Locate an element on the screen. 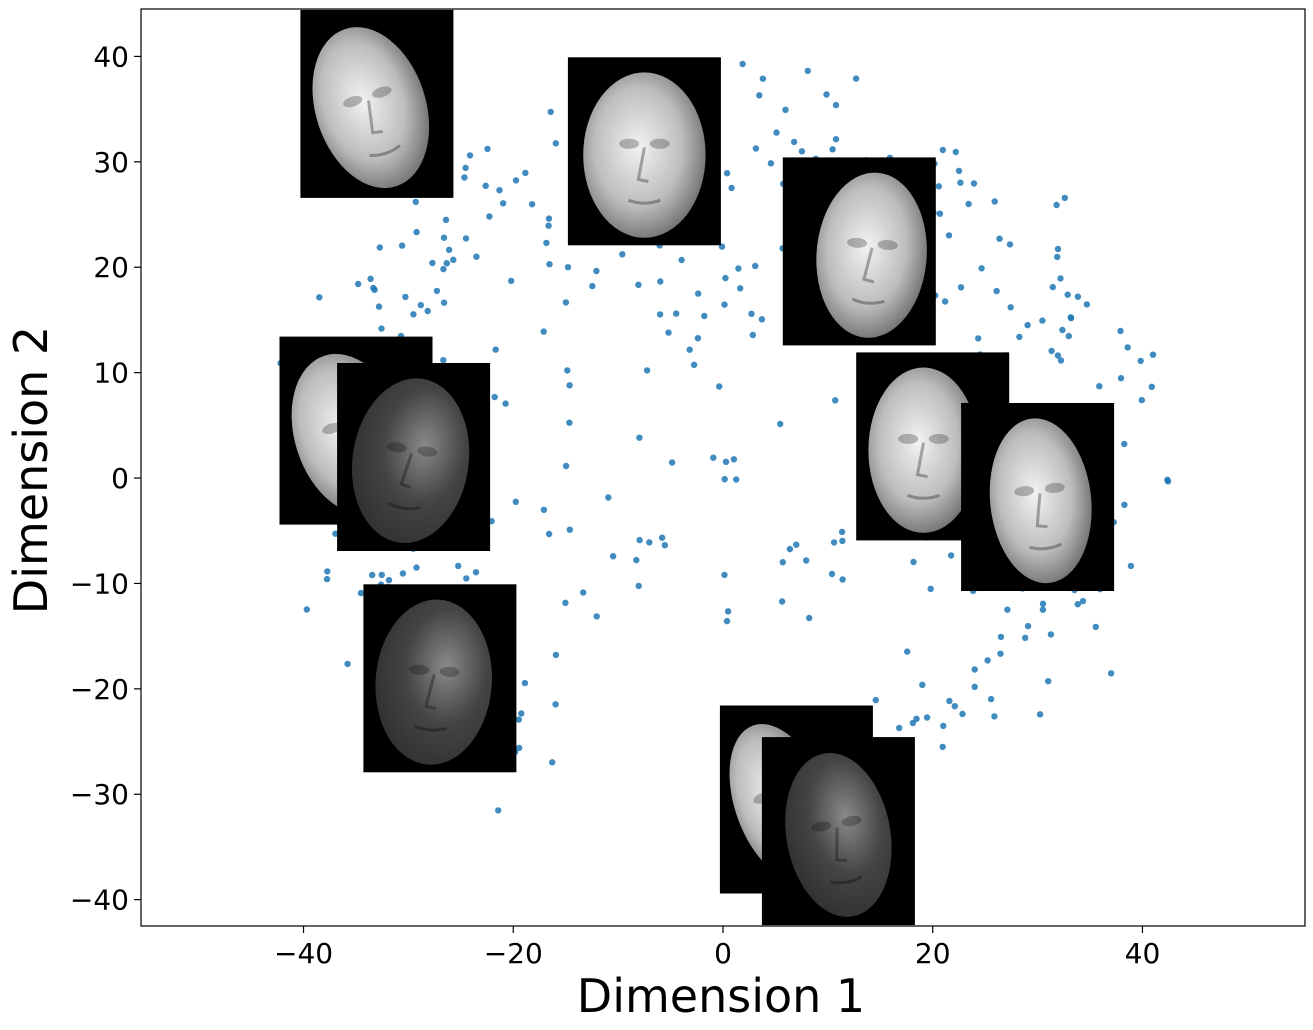 The width and height of the screenshot is (1313, 1030). y-tick-label: 40 is located at coordinates (111, 56).